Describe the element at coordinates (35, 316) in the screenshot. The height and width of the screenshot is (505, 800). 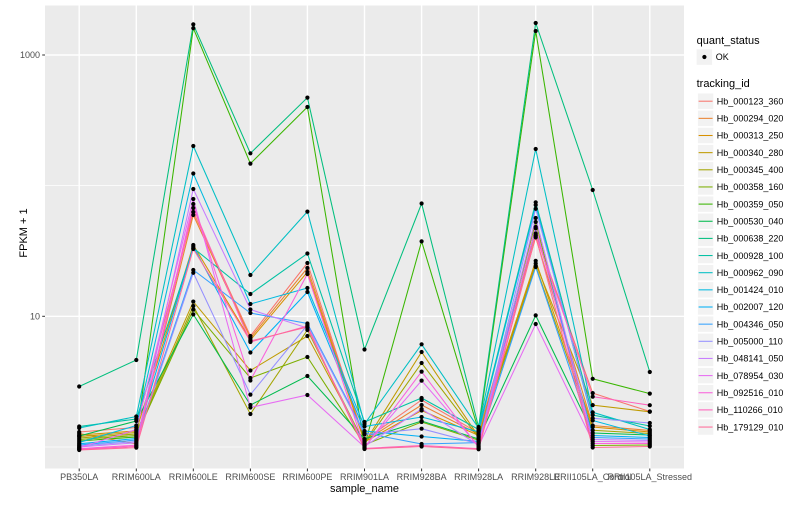
I see `svg-text: 10` at that location.